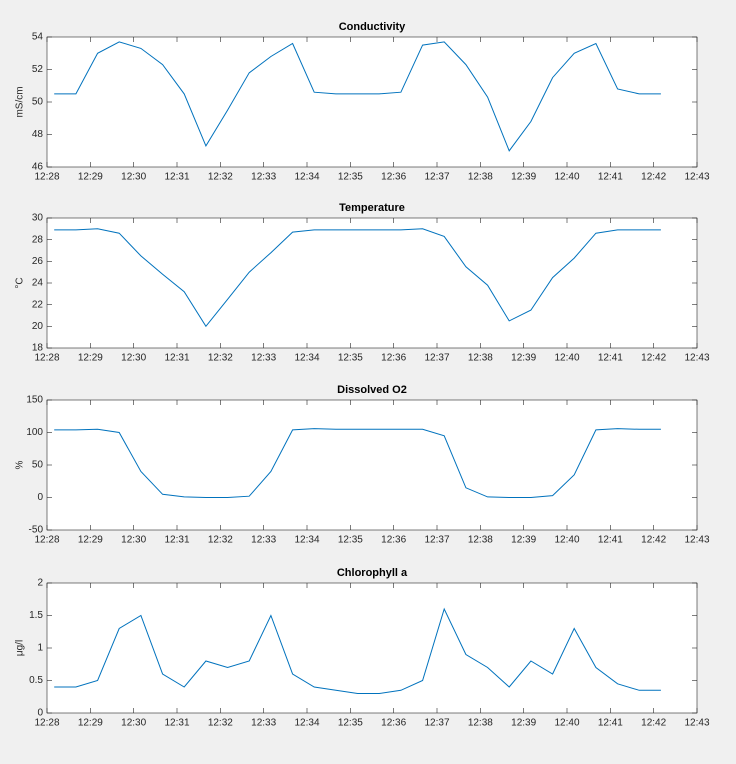 Image resolution: width=736 pixels, height=764 pixels. What do you see at coordinates (38, 304) in the screenshot?
I see `y-tick-label: 22` at bounding box center [38, 304].